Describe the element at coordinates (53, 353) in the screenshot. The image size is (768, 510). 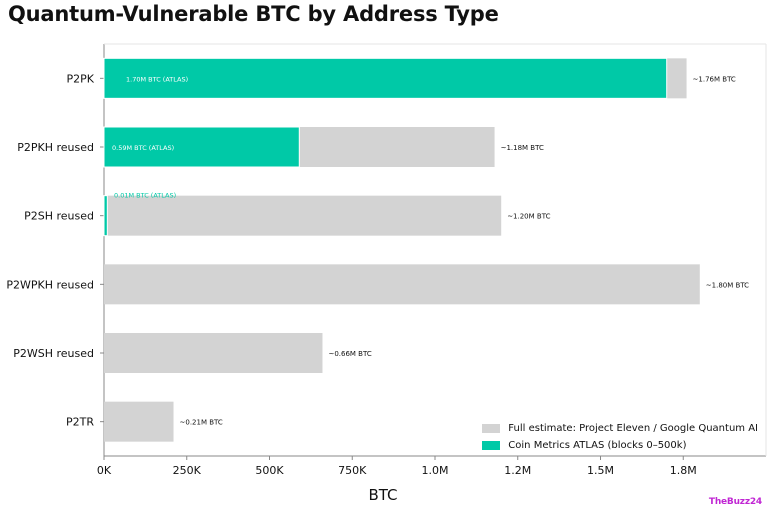
I see `y-tick-label: P2WSH reused` at that location.